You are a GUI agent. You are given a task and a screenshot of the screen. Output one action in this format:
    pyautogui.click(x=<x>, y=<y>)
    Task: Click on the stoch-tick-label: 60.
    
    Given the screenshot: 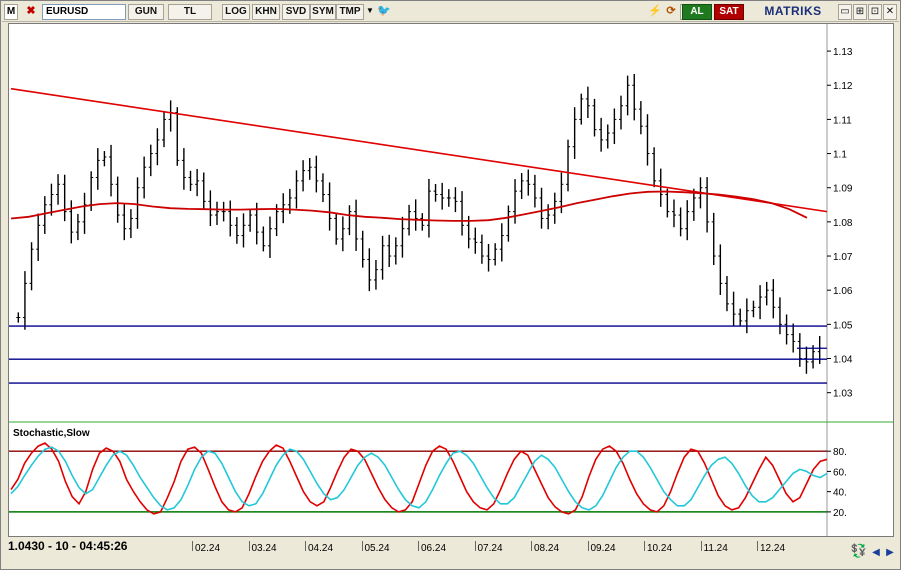 What is the action you would take?
    pyautogui.click(x=840, y=472)
    